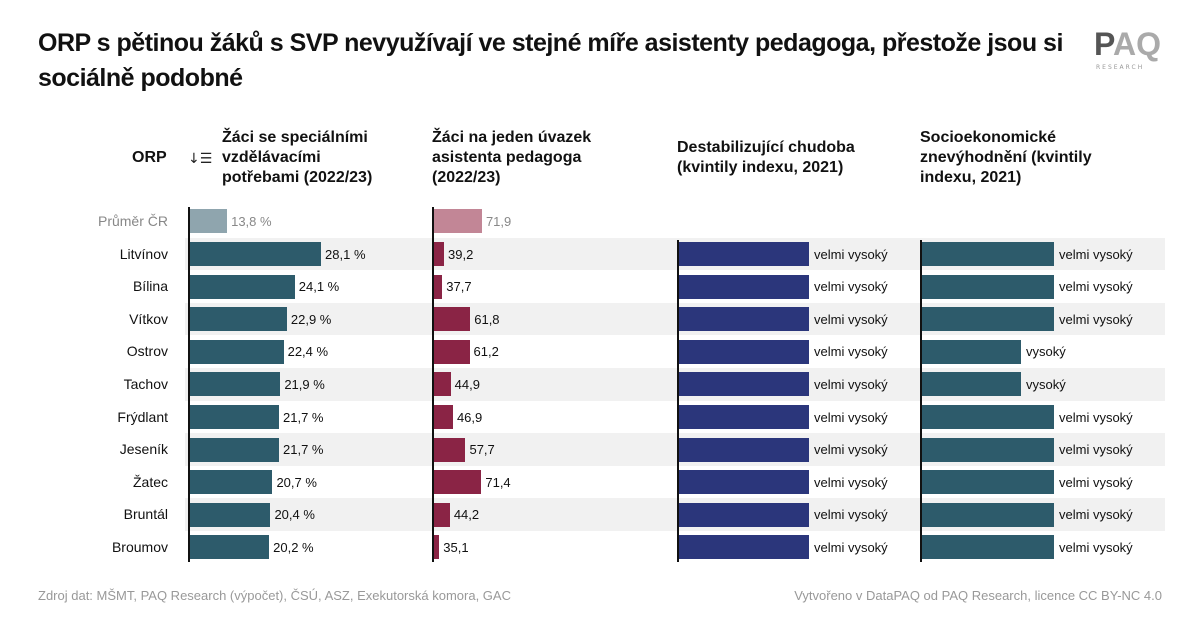  What do you see at coordinates (487, 319) in the screenshot?
I see `ap-value: 61,8` at bounding box center [487, 319].